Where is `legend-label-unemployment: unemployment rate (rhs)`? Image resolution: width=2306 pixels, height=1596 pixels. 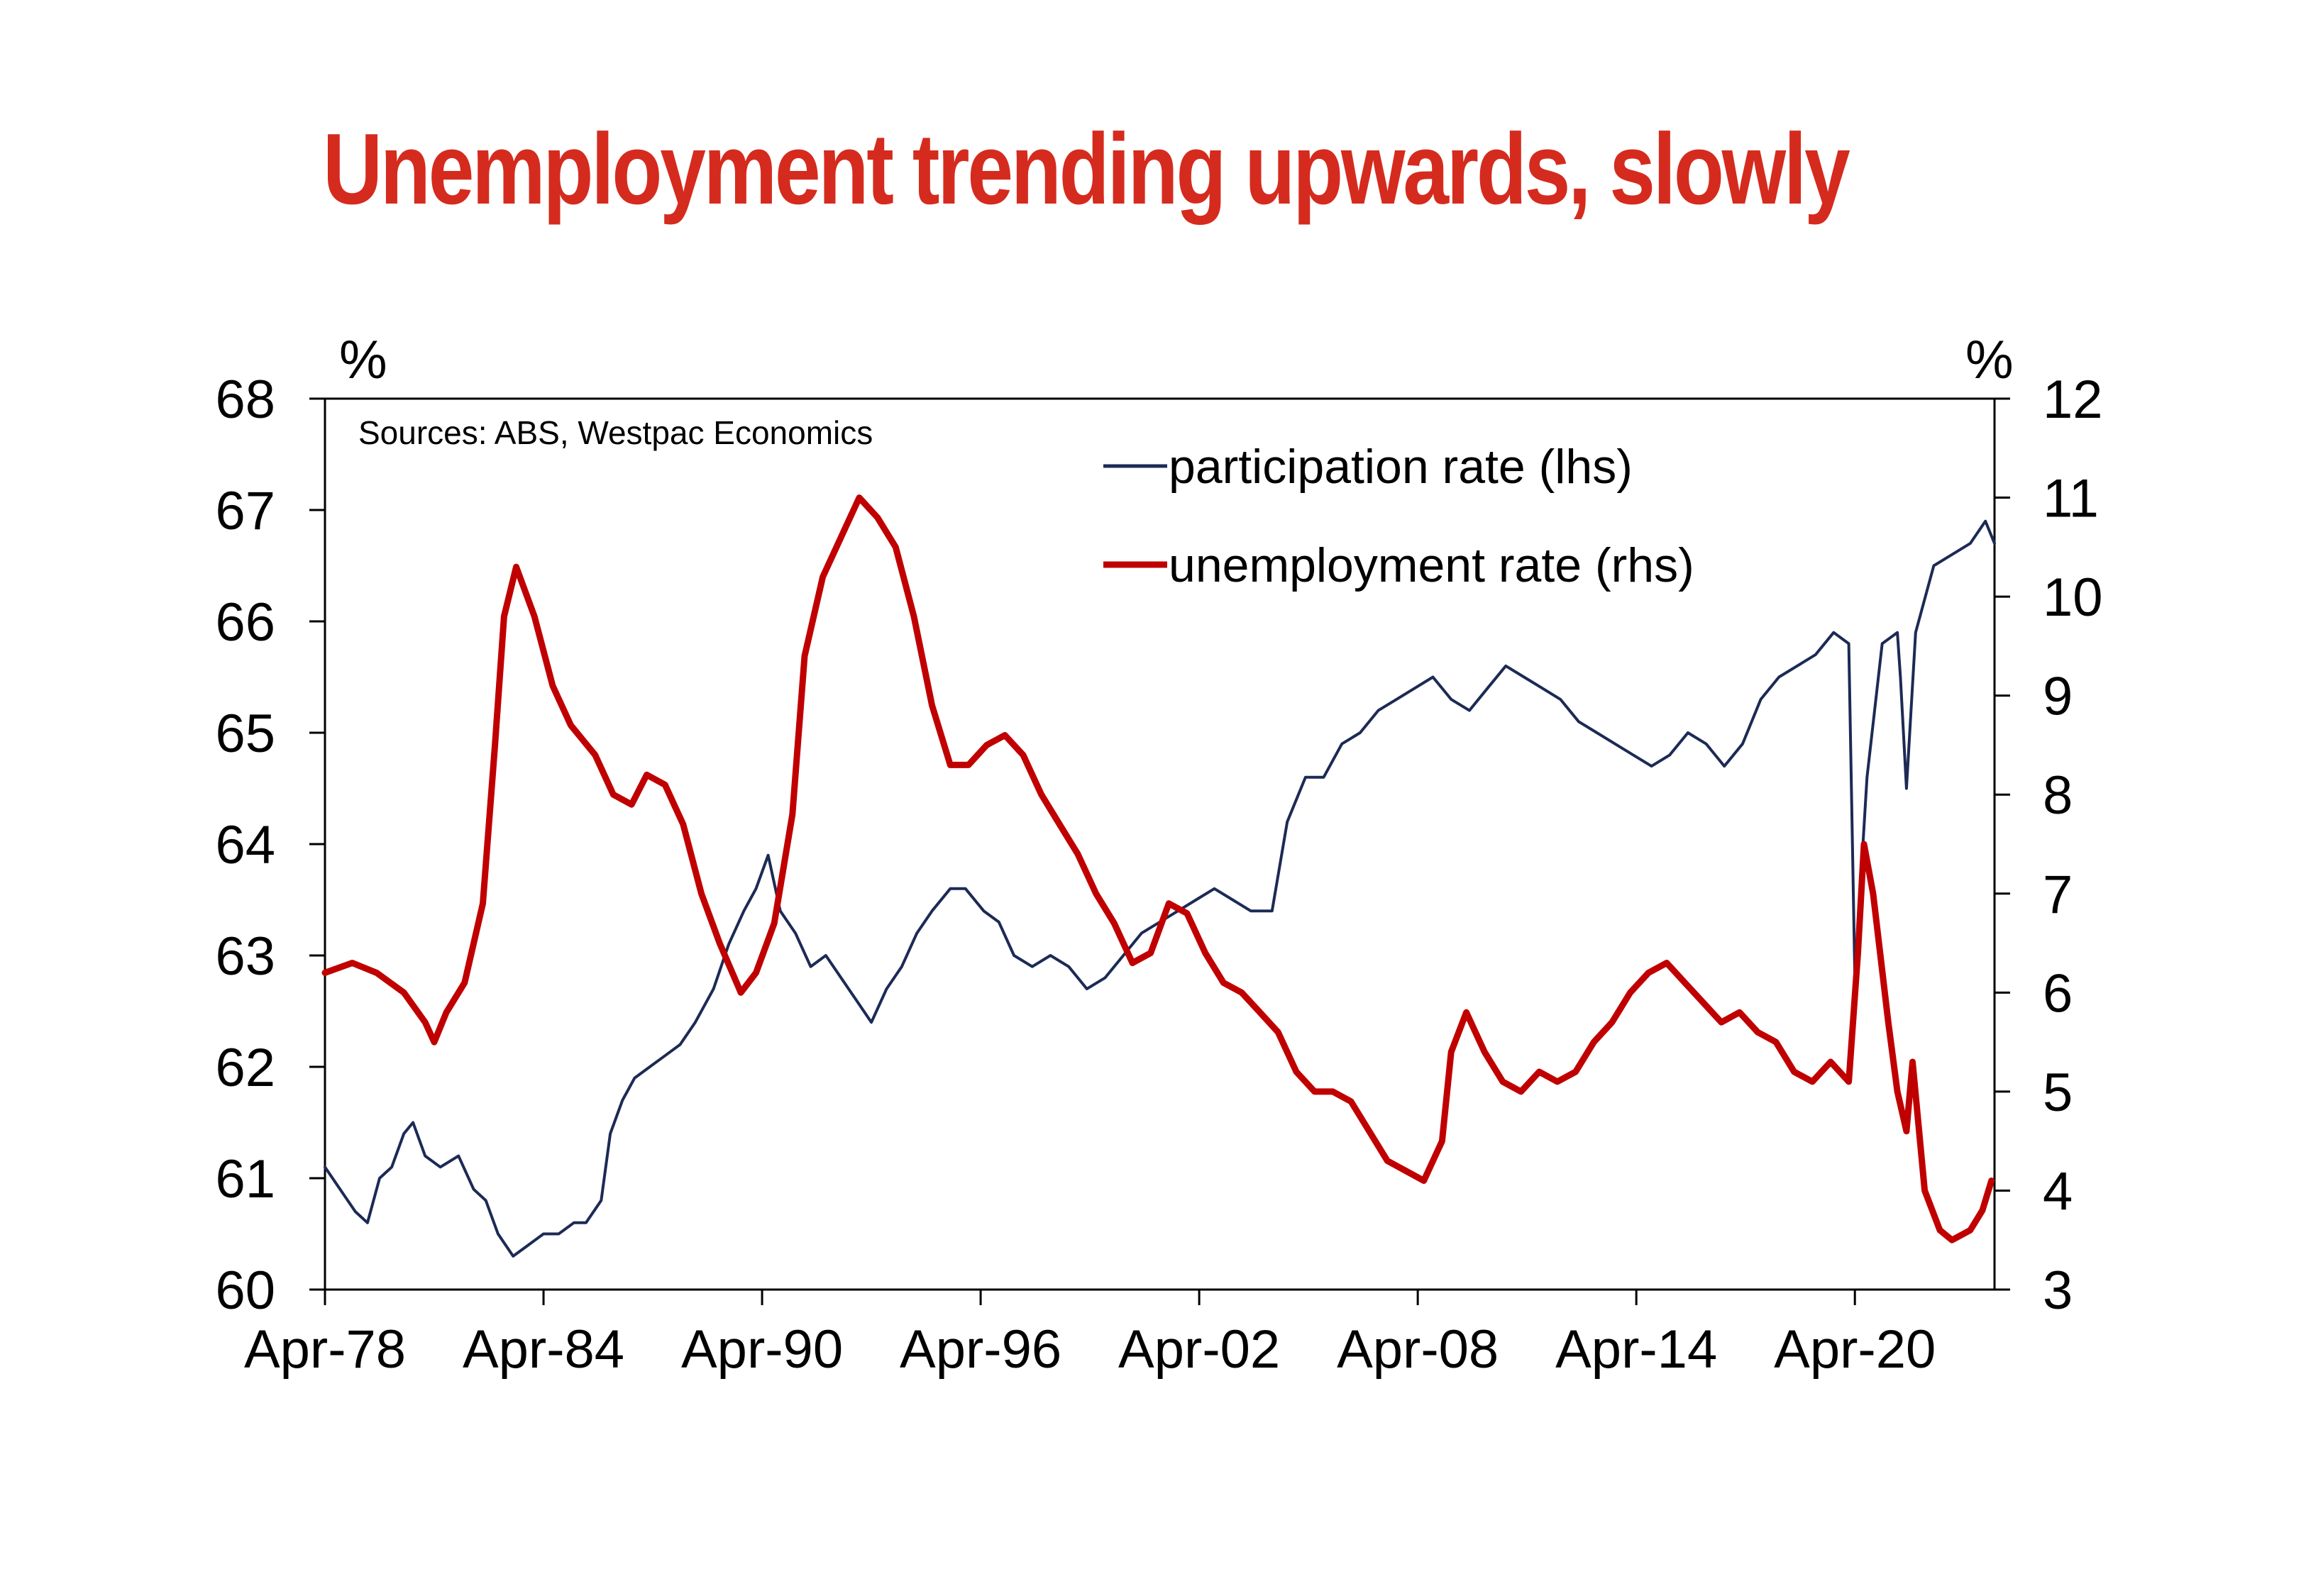 legend-label-unemployment: unemployment rate (rhs) is located at coordinates (1431, 565).